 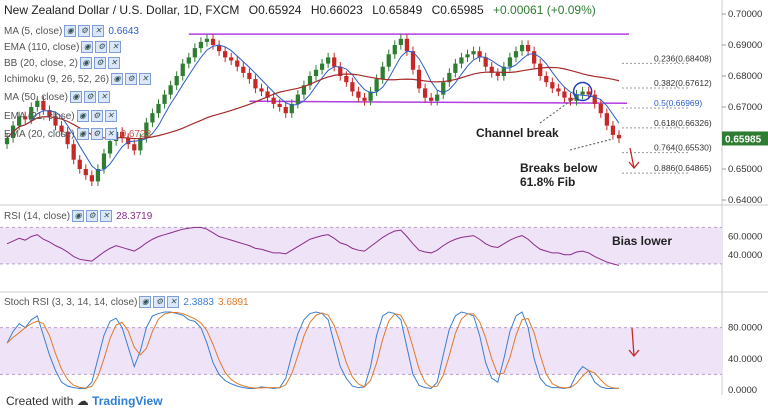 What do you see at coordinates (683, 58) in the screenshot?
I see `fib-label: 0.236(0.68408)` at bounding box center [683, 58].